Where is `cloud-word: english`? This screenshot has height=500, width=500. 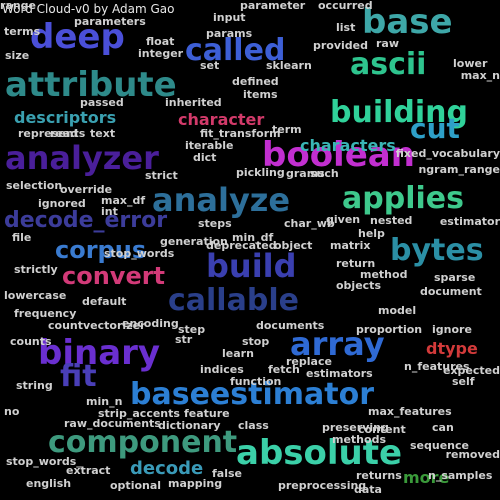 cloud-word: english is located at coordinates (49, 483).